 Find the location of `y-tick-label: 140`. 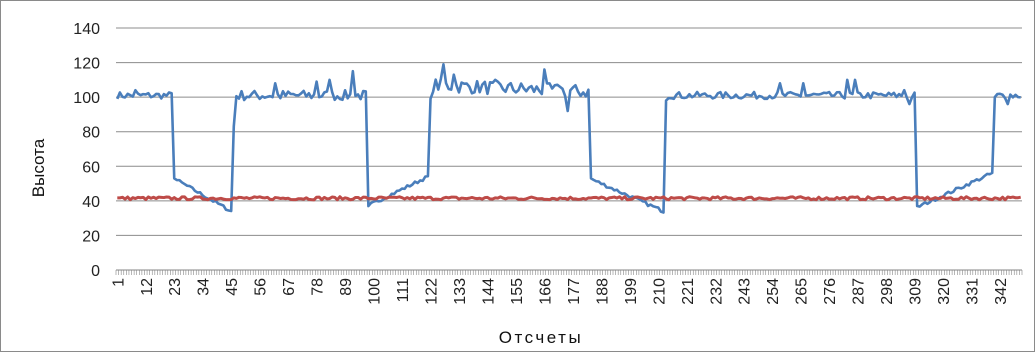

y-tick-label: 140 is located at coordinates (86, 29).